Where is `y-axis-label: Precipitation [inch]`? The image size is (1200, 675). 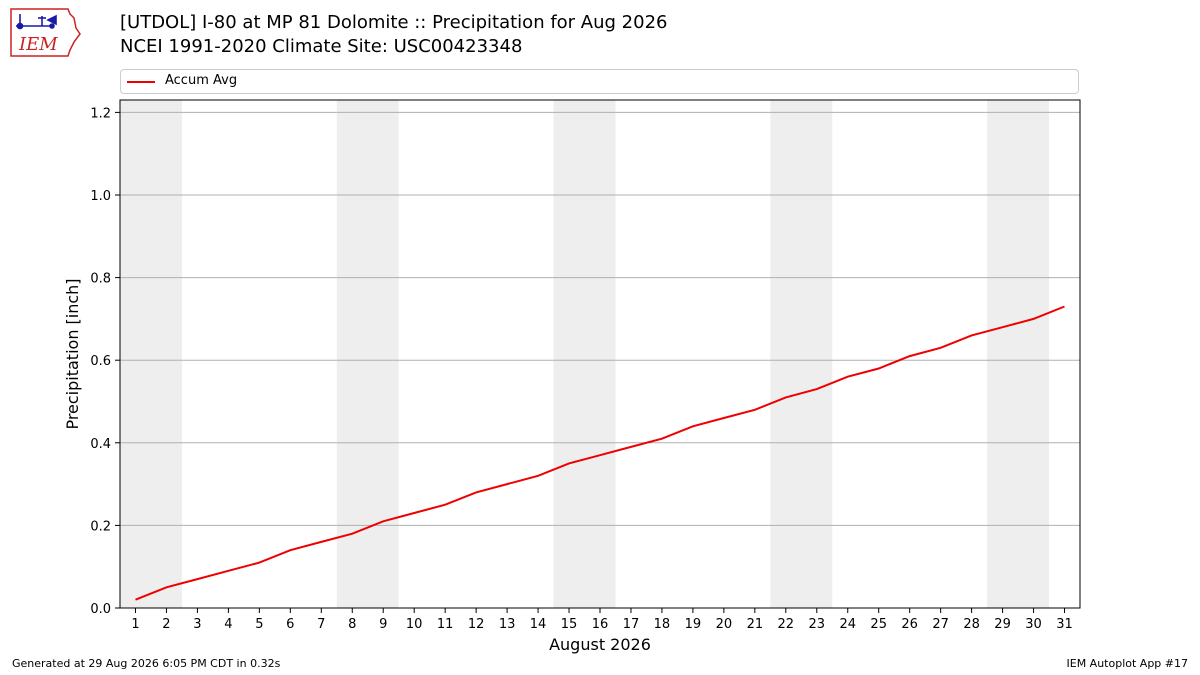
y-axis-label: Precipitation [inch] is located at coordinates (72, 353).